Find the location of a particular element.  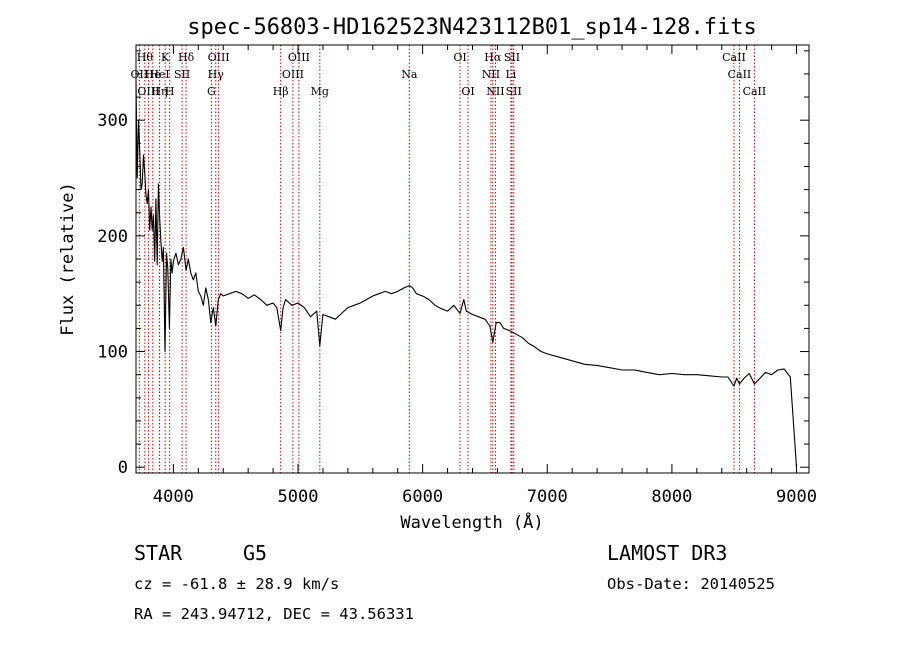

x-tick-label: 5000 is located at coordinates (298, 497).